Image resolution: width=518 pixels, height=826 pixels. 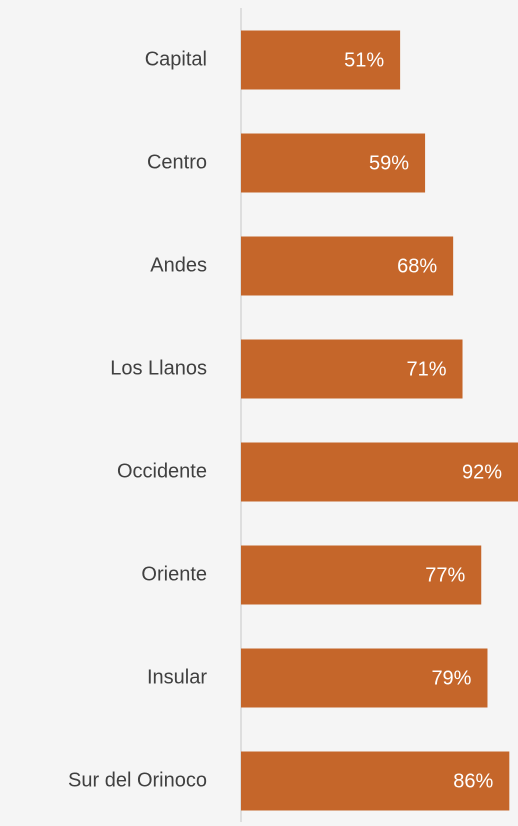 I want to click on value-label: 79%, so click(x=451, y=678).